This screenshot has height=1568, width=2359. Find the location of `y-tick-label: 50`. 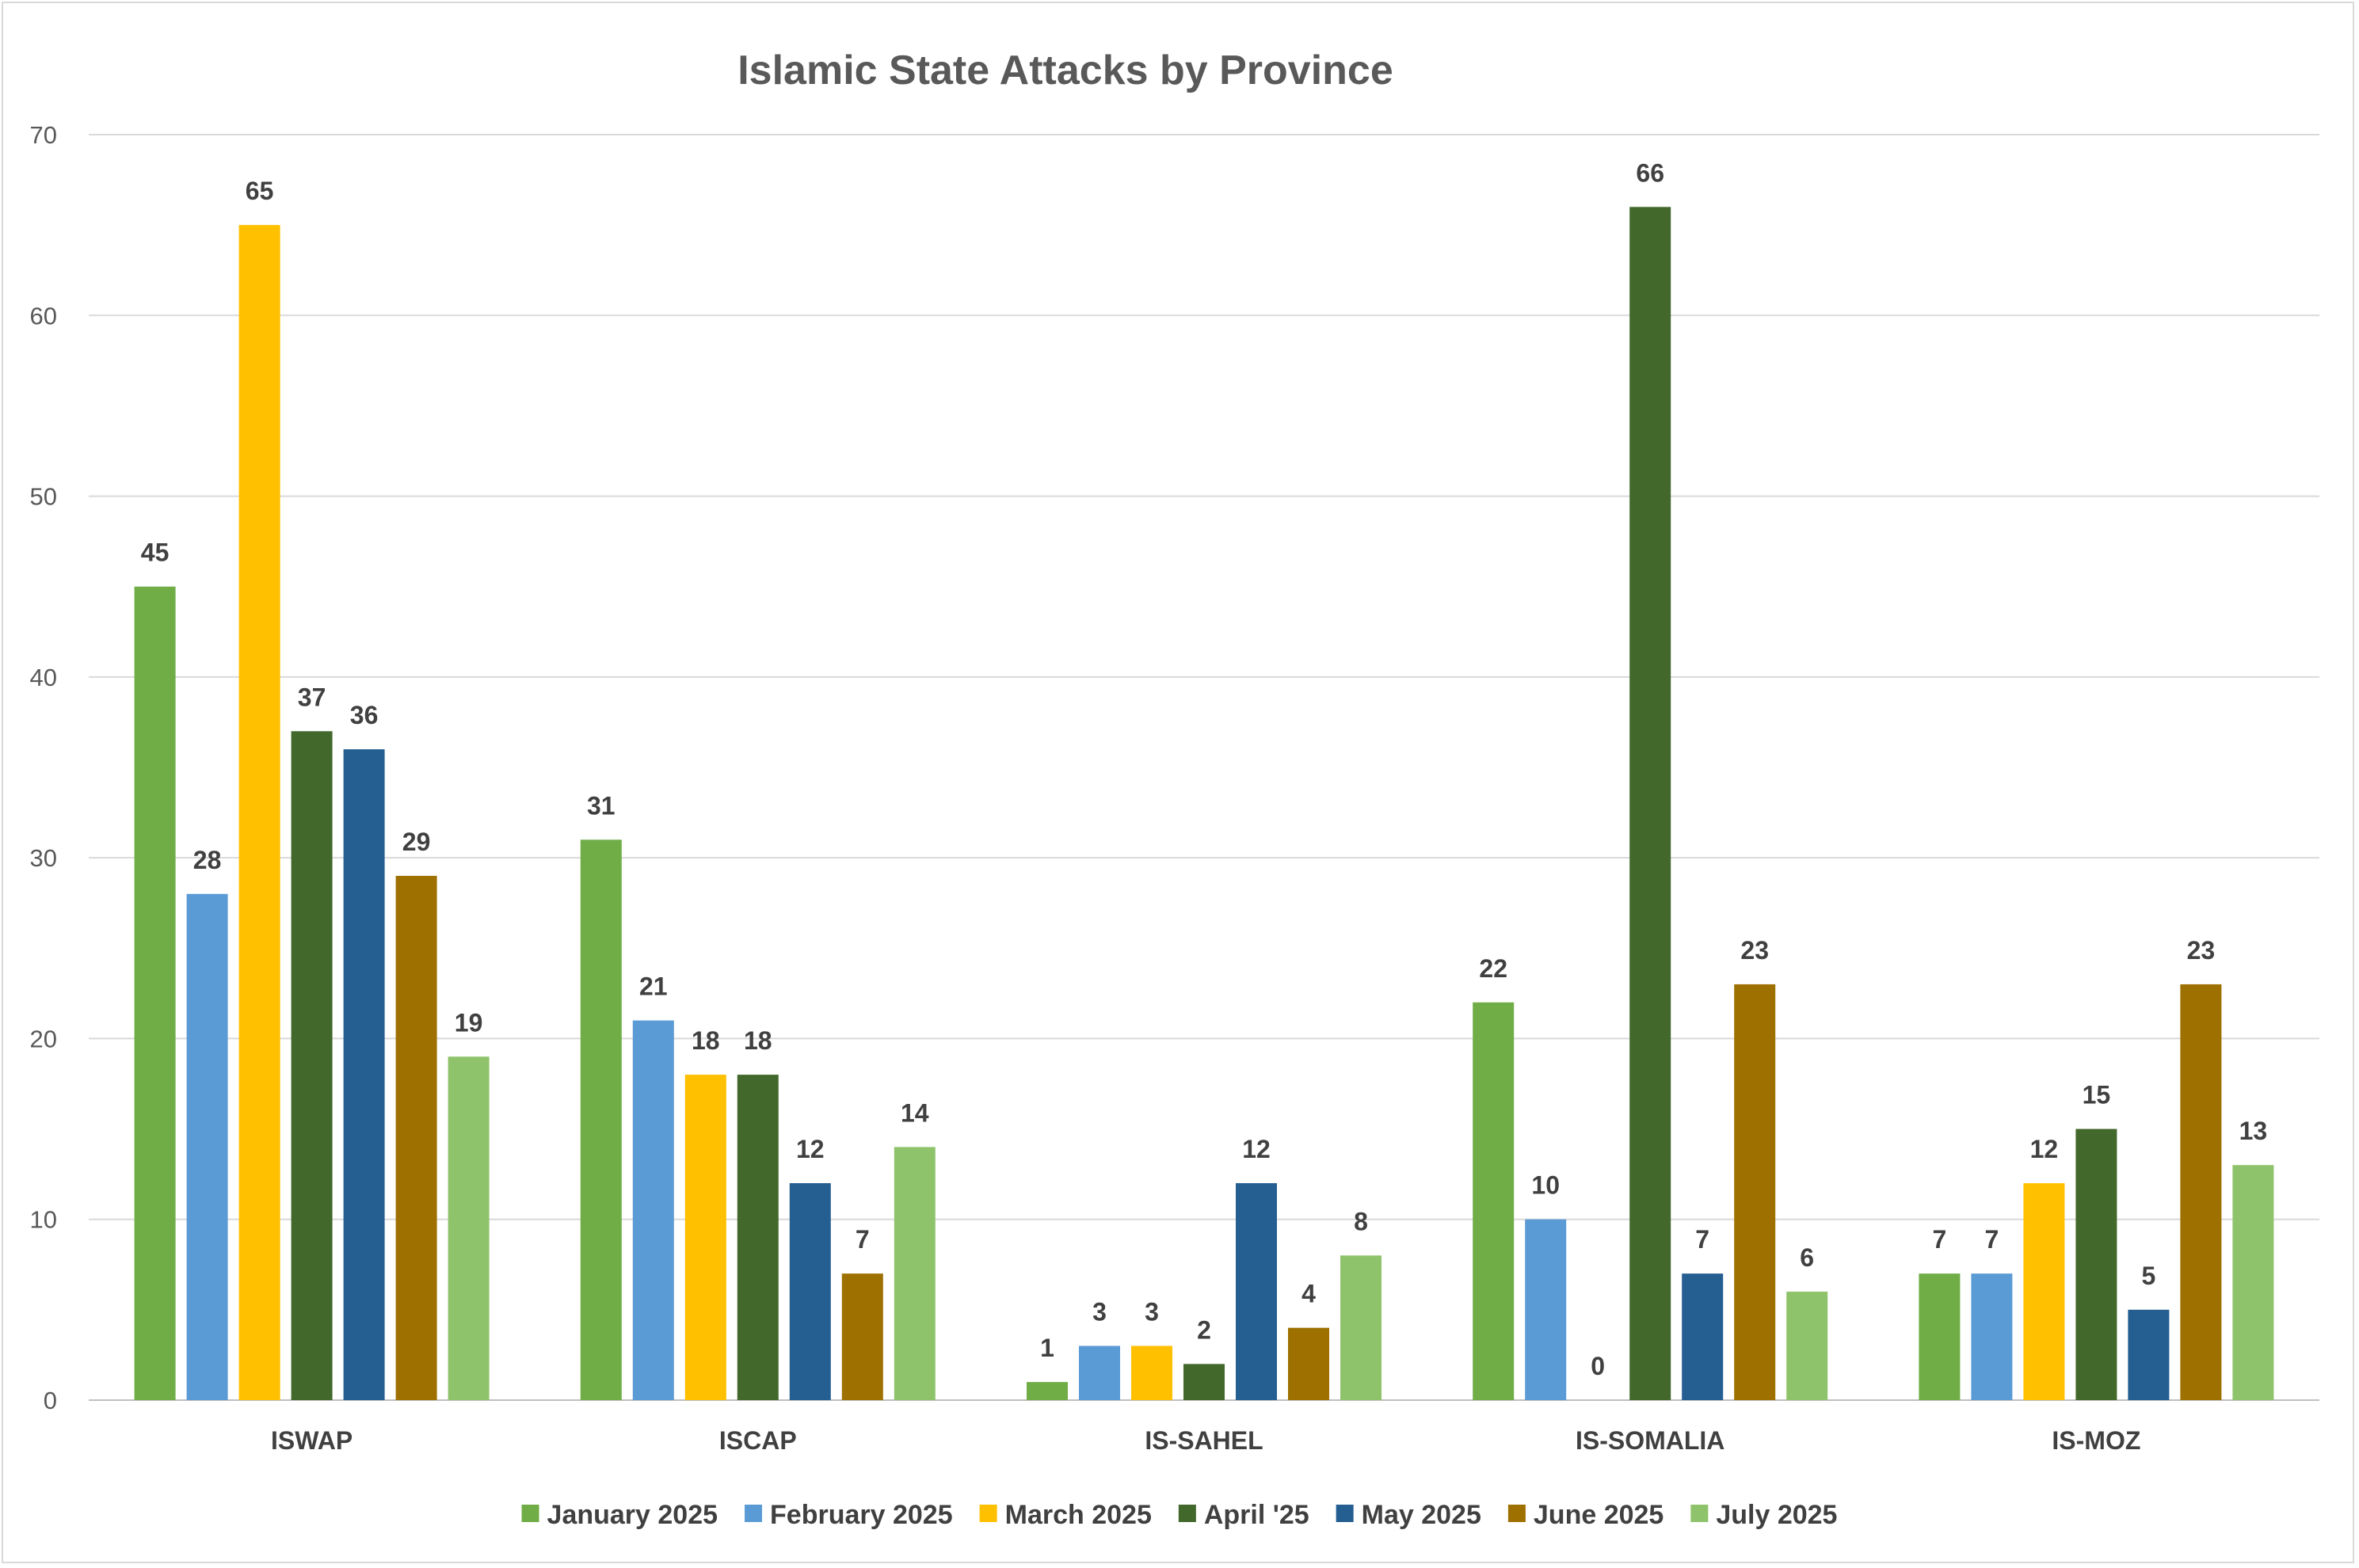

y-tick-label: 50 is located at coordinates (43, 497).